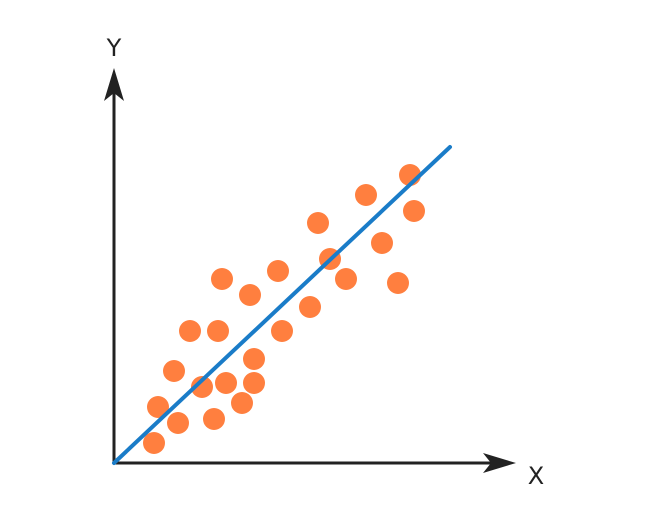 Image resolution: width=650 pixels, height=507 pixels. Describe the element at coordinates (499, 463) in the screenshot. I see `x-axis-arrow-icon` at that location.